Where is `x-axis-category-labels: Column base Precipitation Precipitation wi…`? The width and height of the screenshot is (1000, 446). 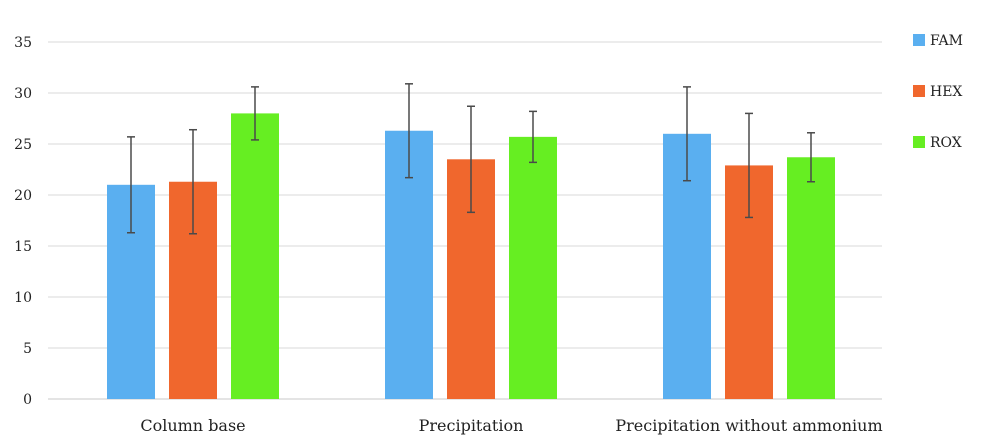
x-axis-category-labels: Column base Precipitation Precipitation wi… is located at coordinates (511, 425).